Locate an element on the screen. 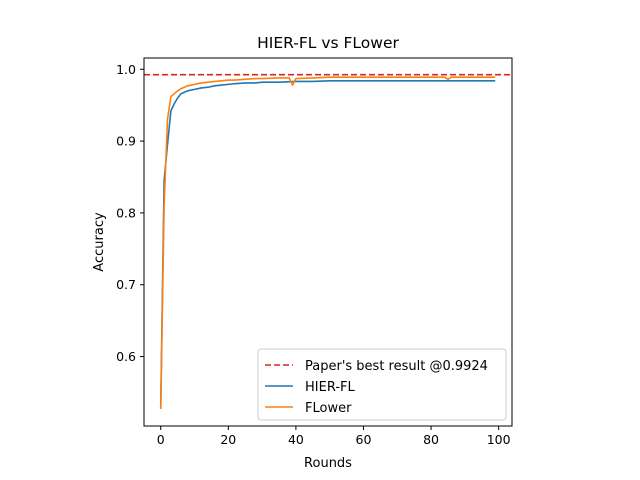 This screenshot has height=480, width=640. chart-title: HIER-FL vs FLower is located at coordinates (328, 43).